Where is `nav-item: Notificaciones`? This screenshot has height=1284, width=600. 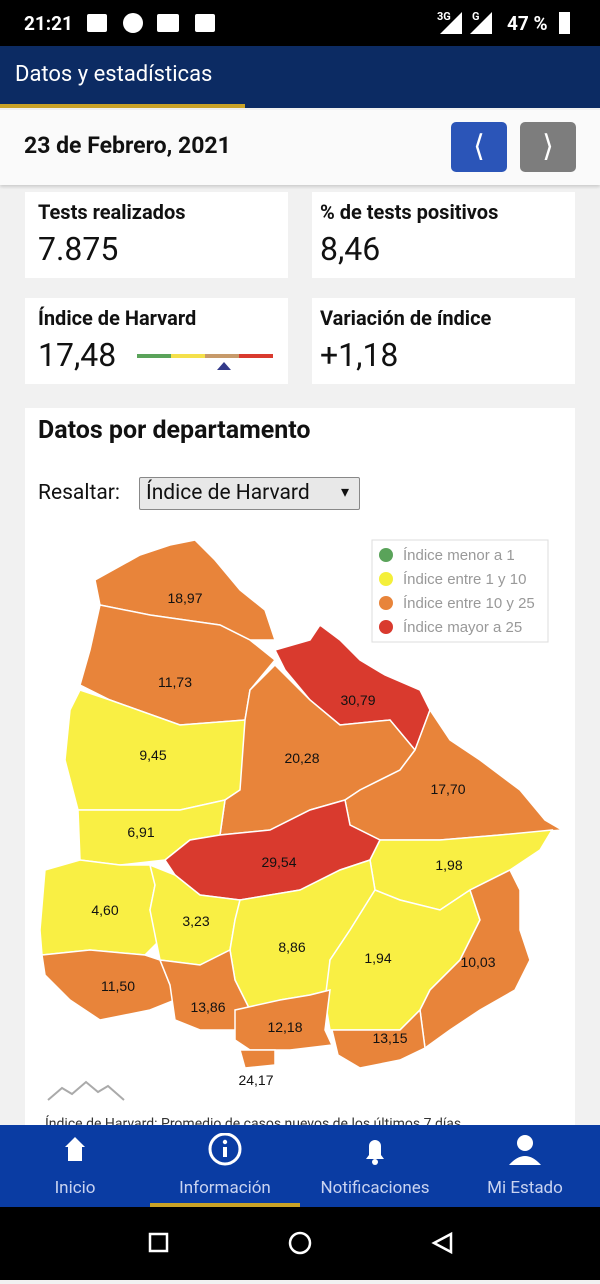 nav-item: Notificaciones is located at coordinates (375, 1166).